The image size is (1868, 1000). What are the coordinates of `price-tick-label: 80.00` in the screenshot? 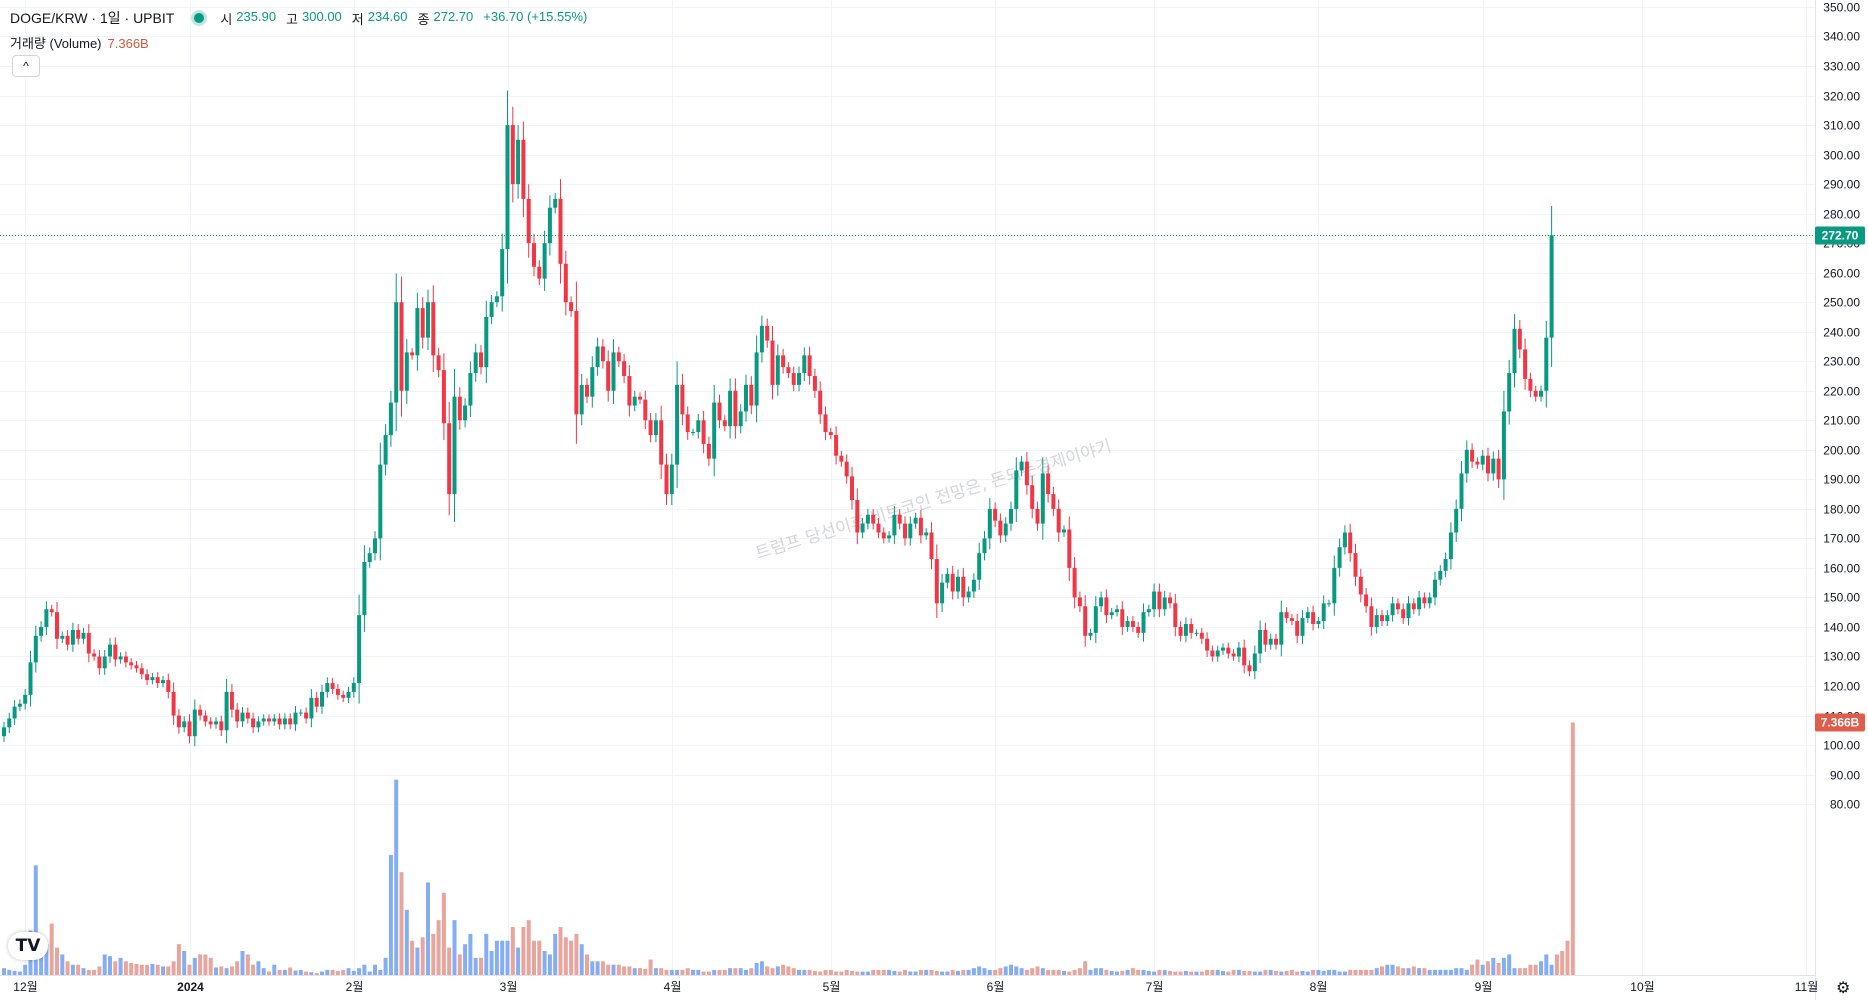 It's located at (1845, 805).